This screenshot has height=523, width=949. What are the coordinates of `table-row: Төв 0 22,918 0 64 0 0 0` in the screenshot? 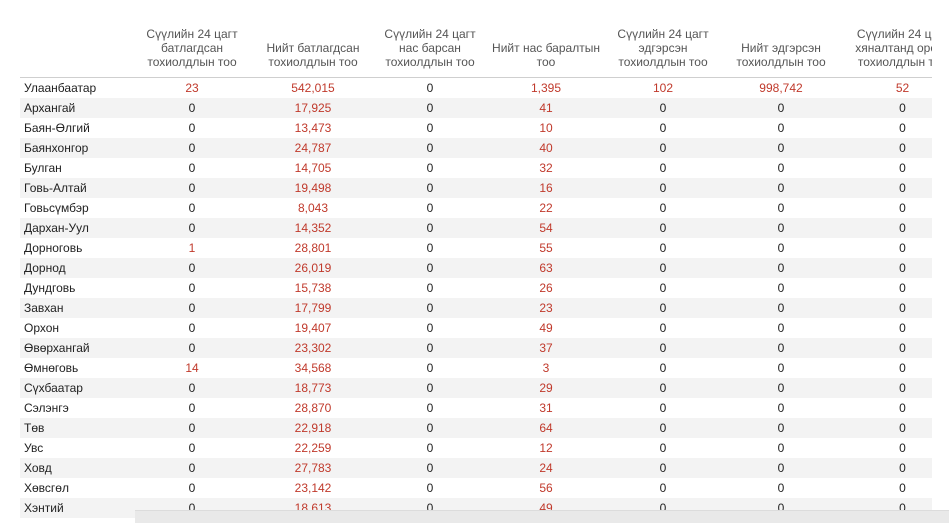 It's located at (484, 428).